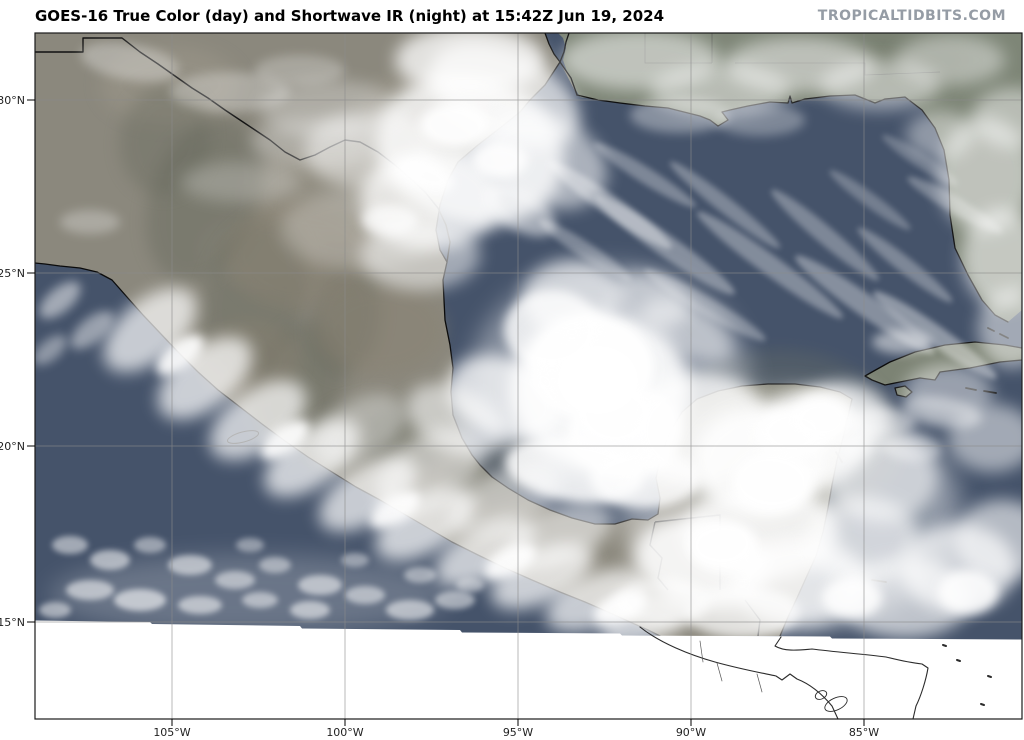 This screenshot has width=1024, height=740. I want to click on lat-label-20n: 20°N, so click(12, 446).